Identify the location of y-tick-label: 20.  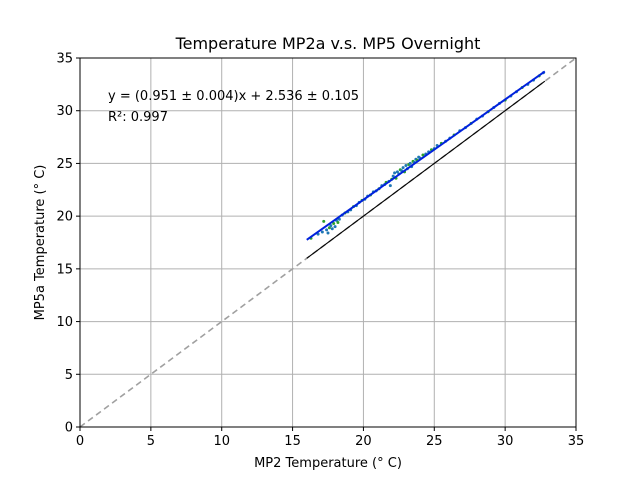
(64, 217).